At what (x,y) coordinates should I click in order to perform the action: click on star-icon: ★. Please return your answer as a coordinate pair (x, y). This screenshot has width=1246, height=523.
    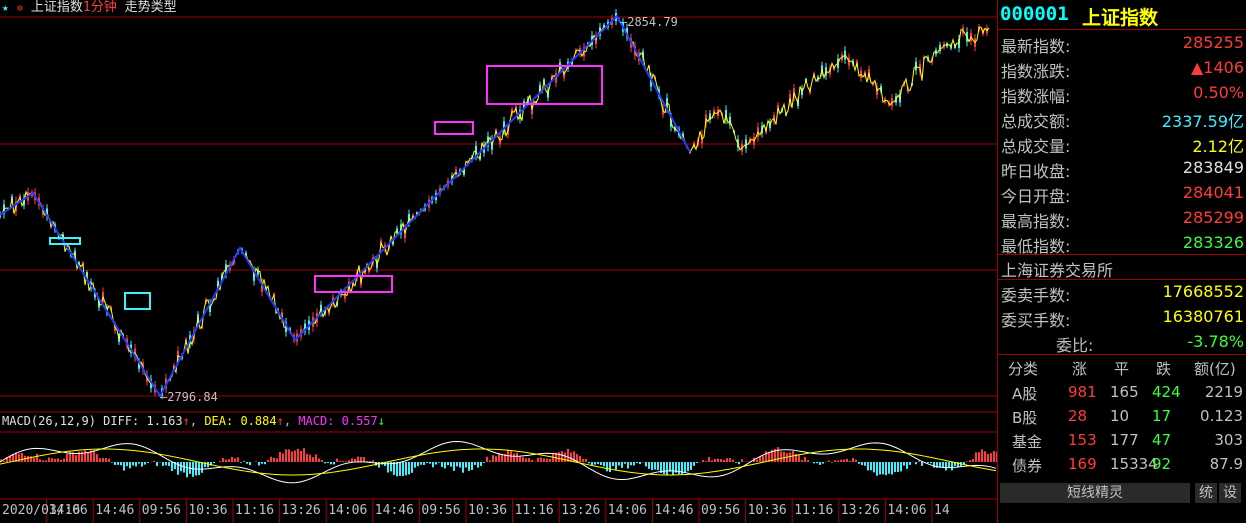
    Looking at the image, I should click on (5, 7).